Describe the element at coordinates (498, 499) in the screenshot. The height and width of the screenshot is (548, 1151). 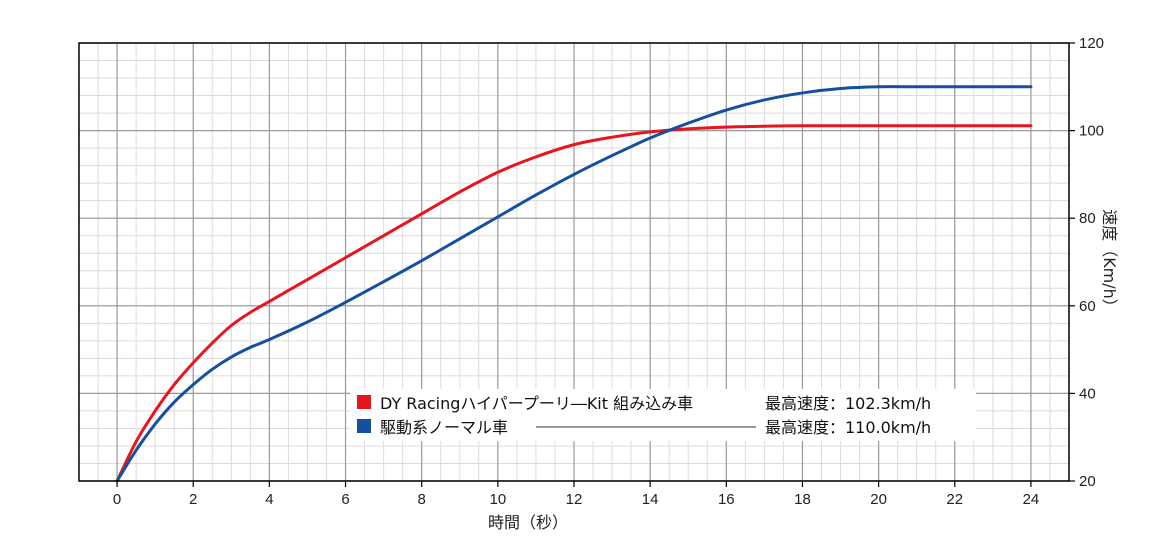
I see `x-tick-label: 10` at that location.